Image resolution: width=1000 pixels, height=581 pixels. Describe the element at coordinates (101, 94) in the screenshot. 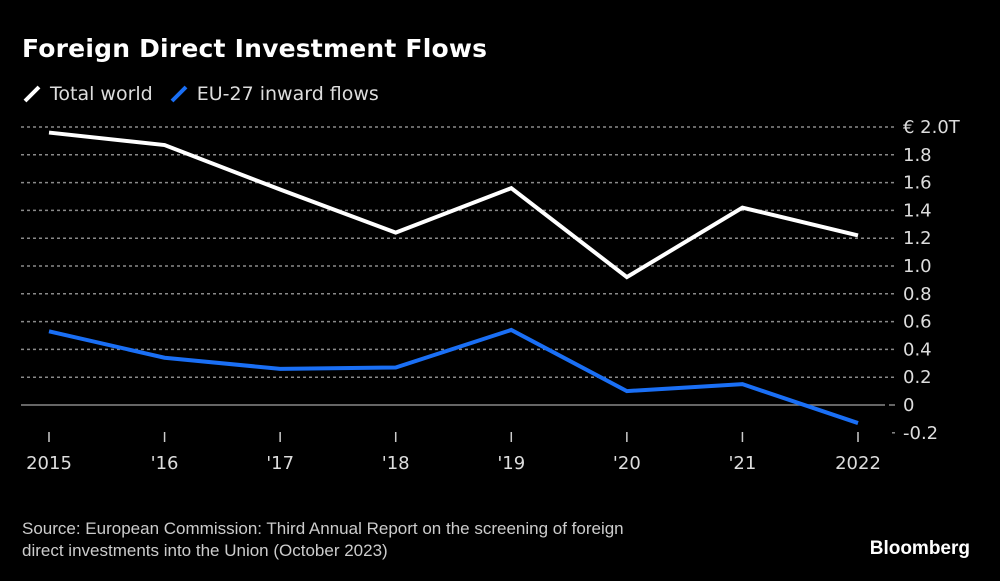

I see `legend-label-total-world: Total world` at that location.